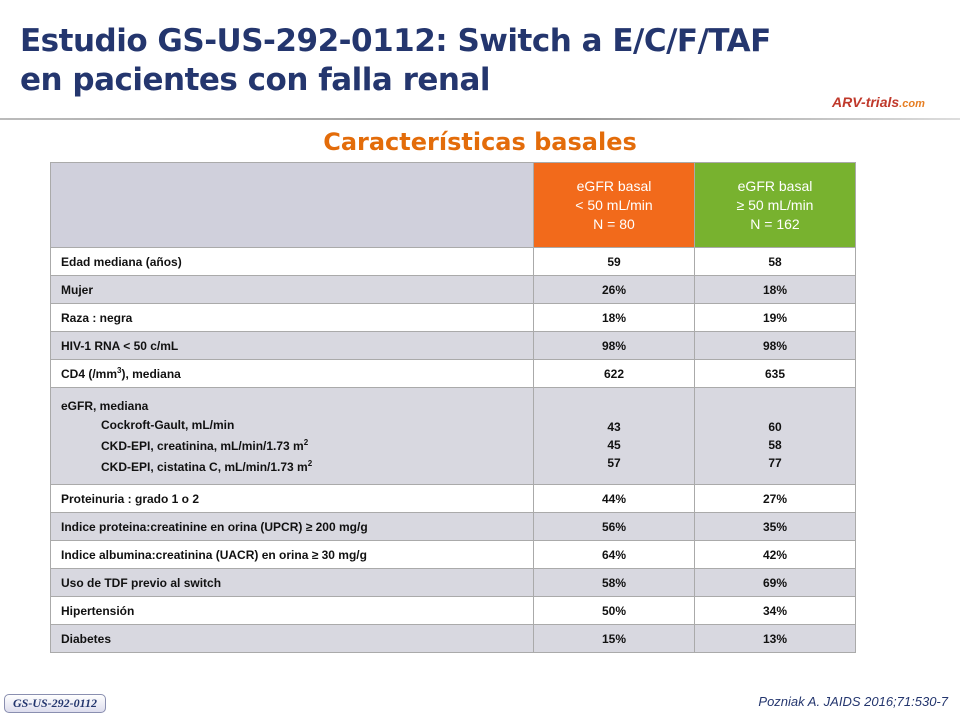  Describe the element at coordinates (292, 498) in the screenshot. I see `row-label: Proteinuria : grado 1 o 2` at that location.